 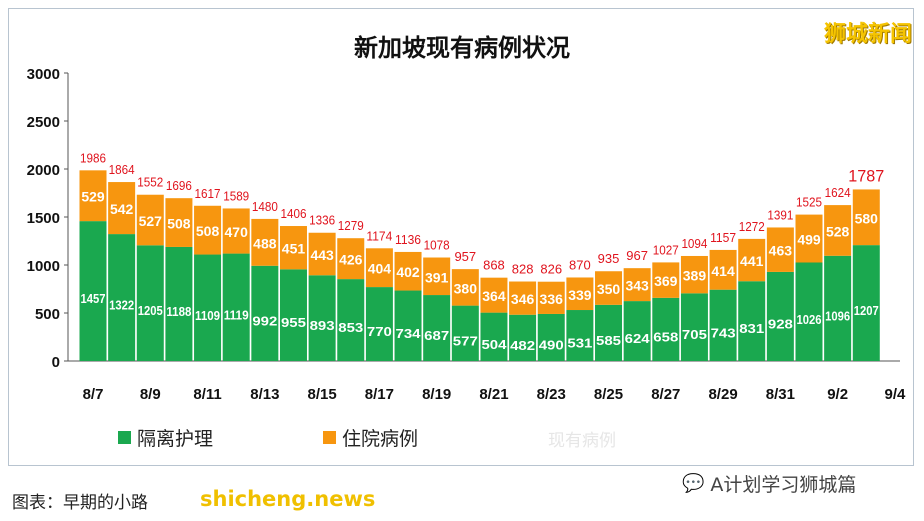 I want to click on data-label-hospital: 508, so click(x=208, y=231).